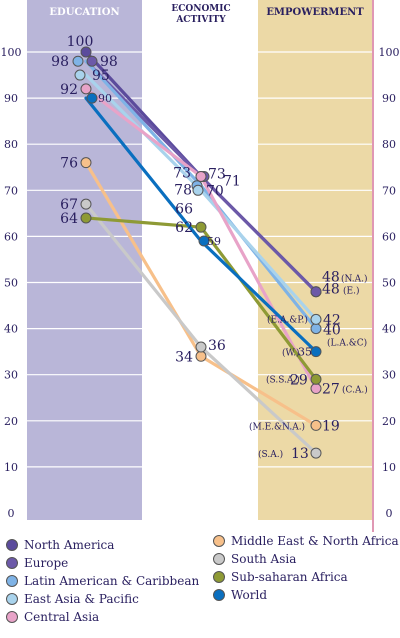 The width and height of the screenshot is (400, 638). Describe the element at coordinates (11, 98) in the screenshot. I see `y-tick-left: 90` at that location.